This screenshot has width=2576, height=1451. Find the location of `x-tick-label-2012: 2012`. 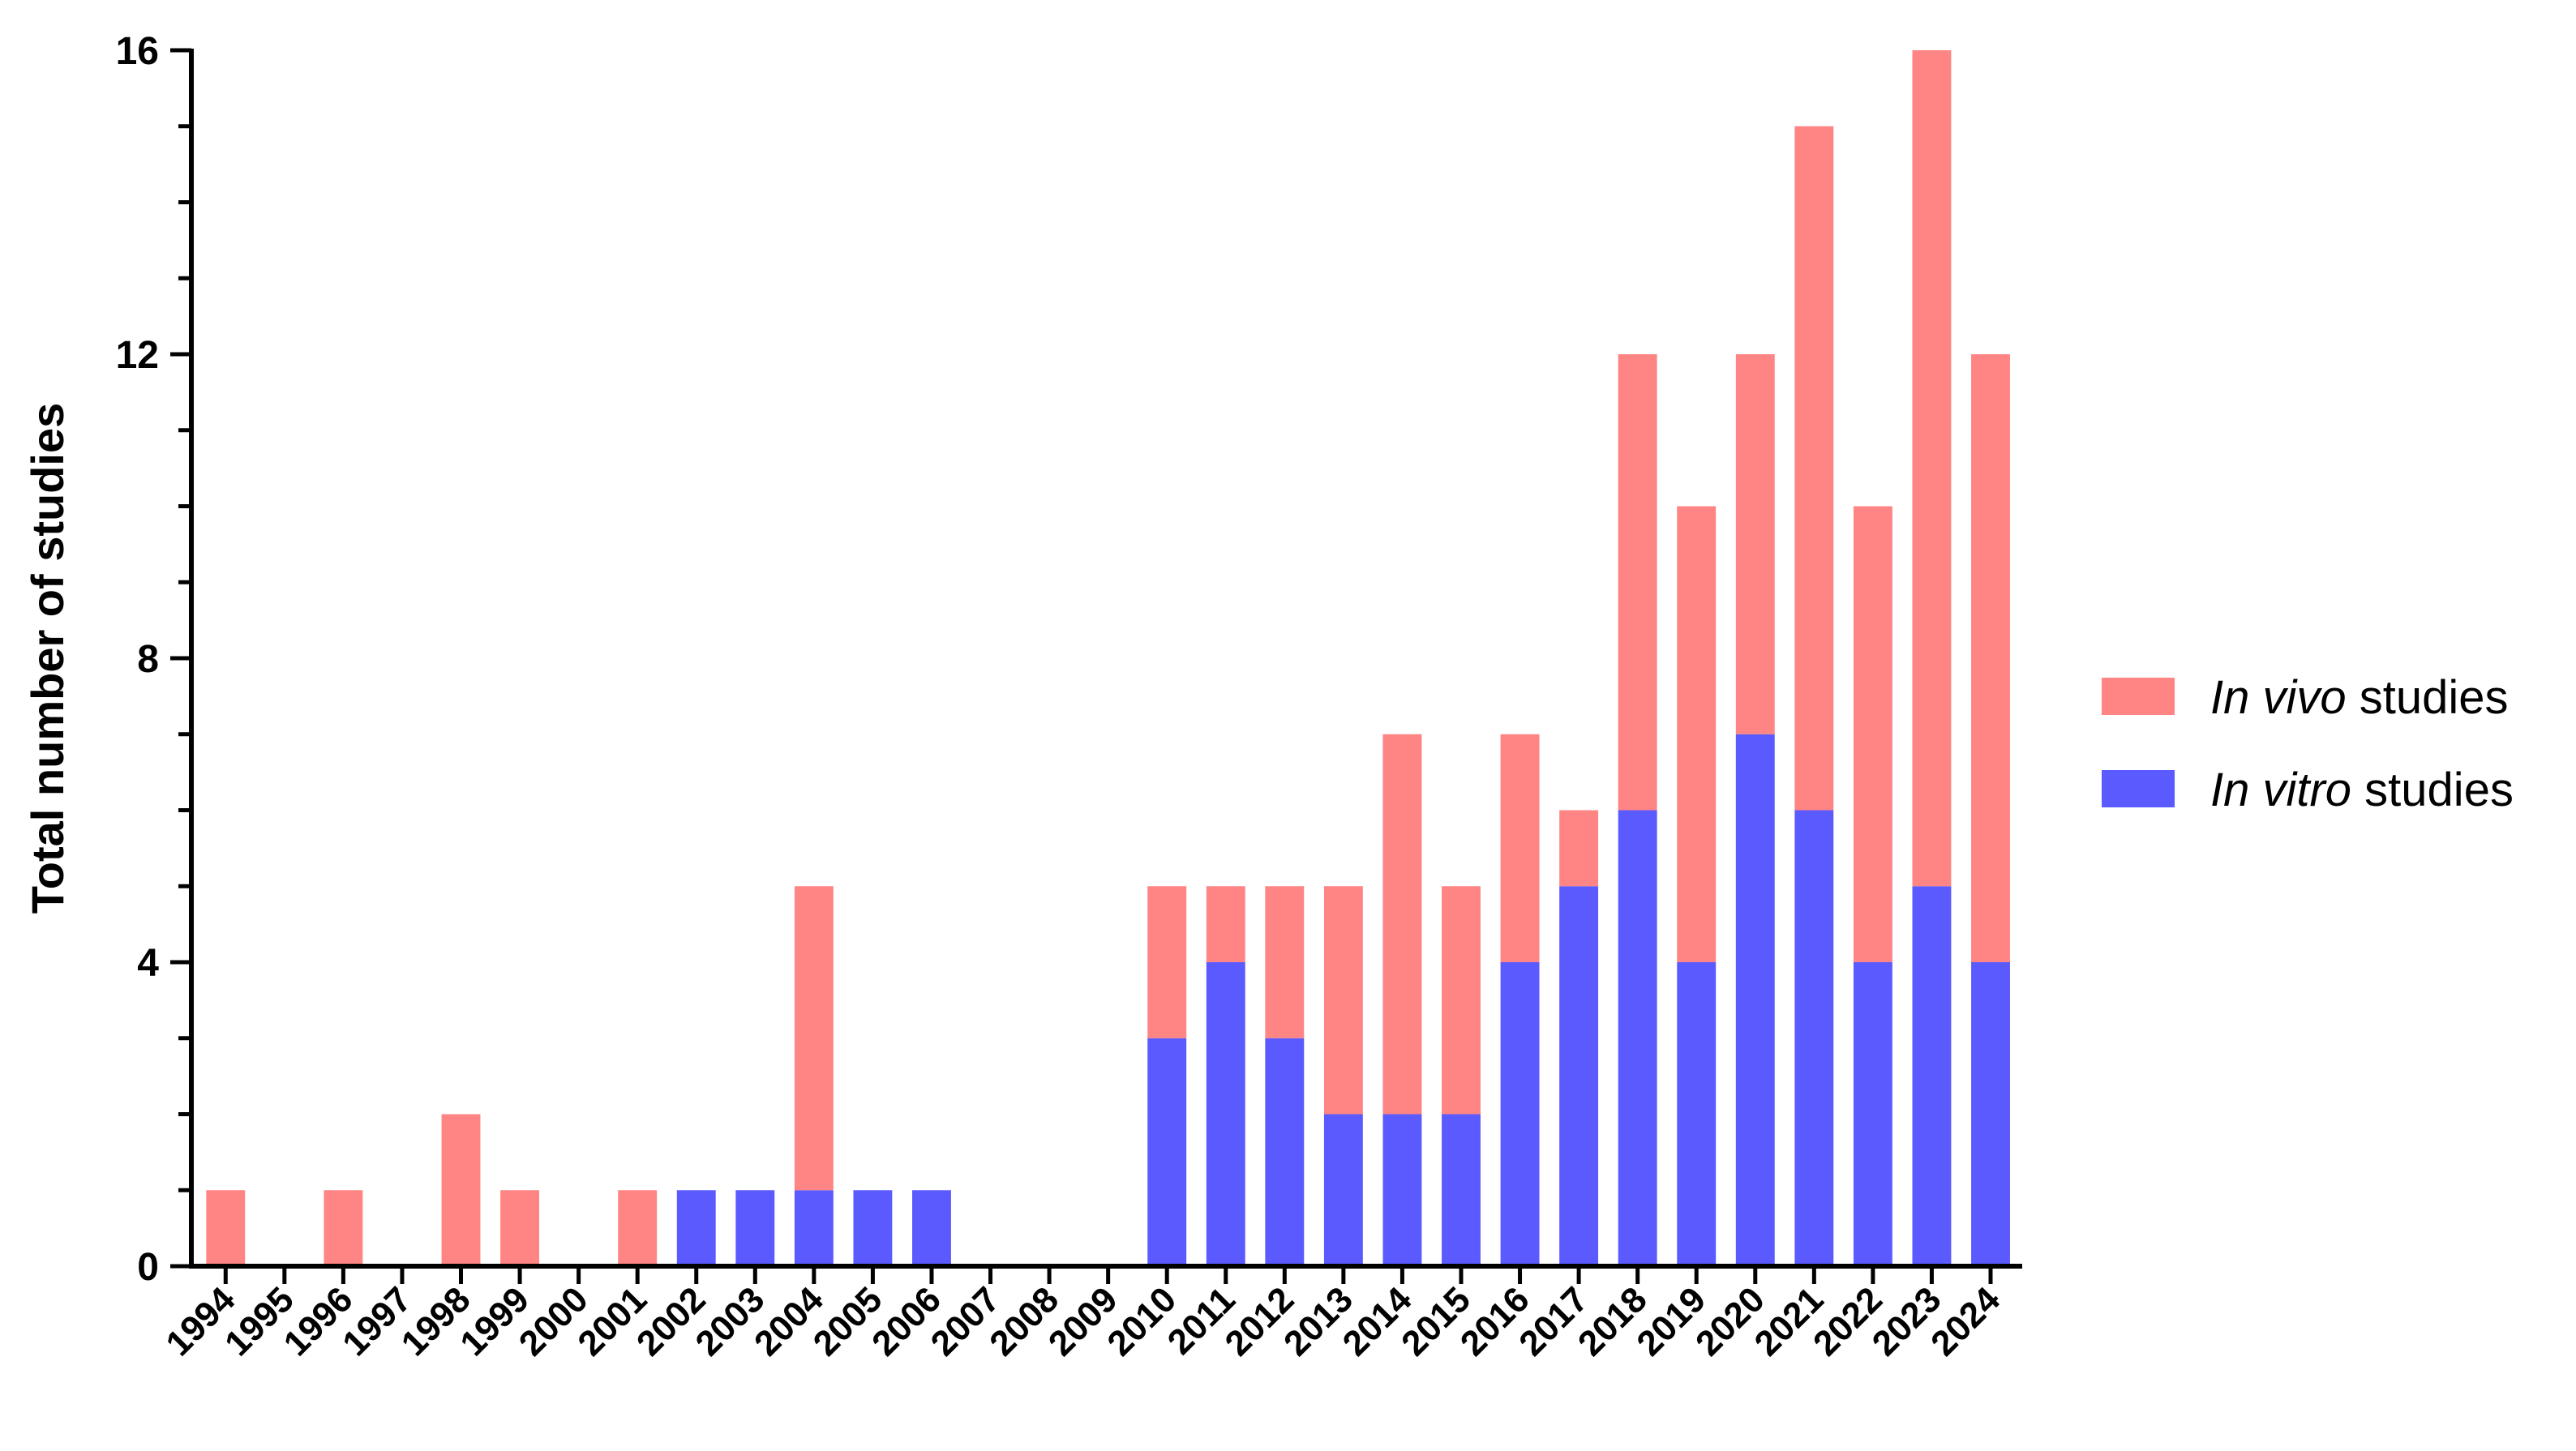

x-tick-label-2012: 2012 is located at coordinates (1260, 1321).